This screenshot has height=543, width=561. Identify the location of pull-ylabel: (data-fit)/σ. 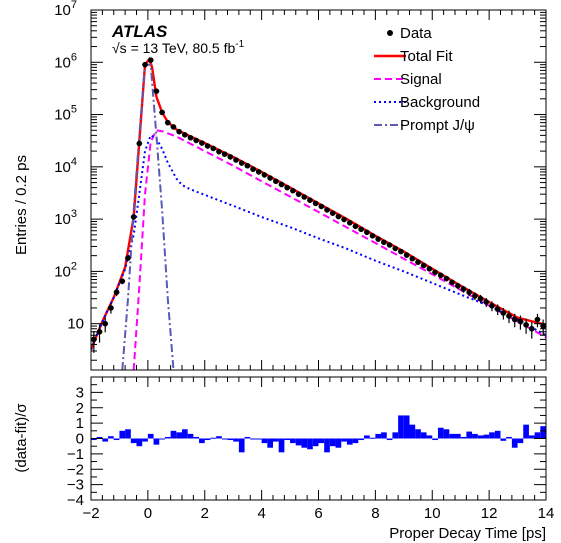
(21, 438).